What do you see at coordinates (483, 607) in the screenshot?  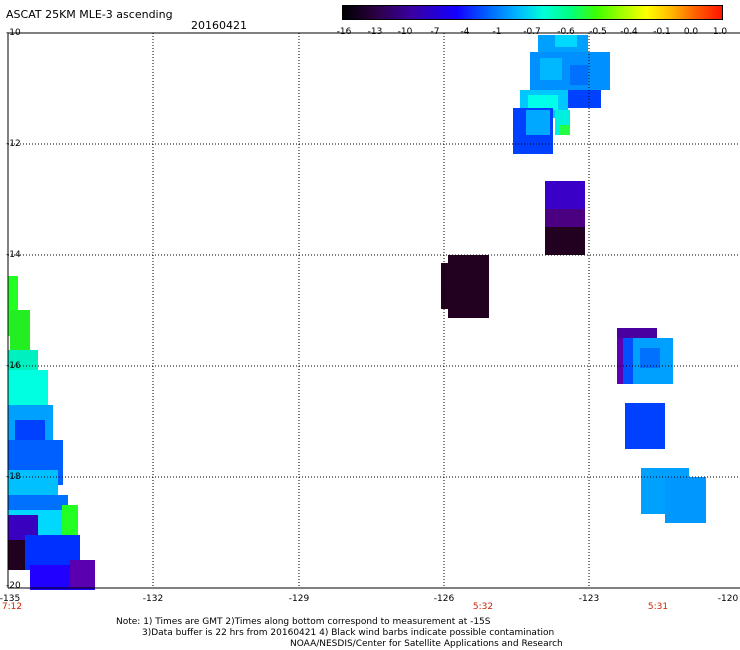 I see `time-label: 5:32` at bounding box center [483, 607].